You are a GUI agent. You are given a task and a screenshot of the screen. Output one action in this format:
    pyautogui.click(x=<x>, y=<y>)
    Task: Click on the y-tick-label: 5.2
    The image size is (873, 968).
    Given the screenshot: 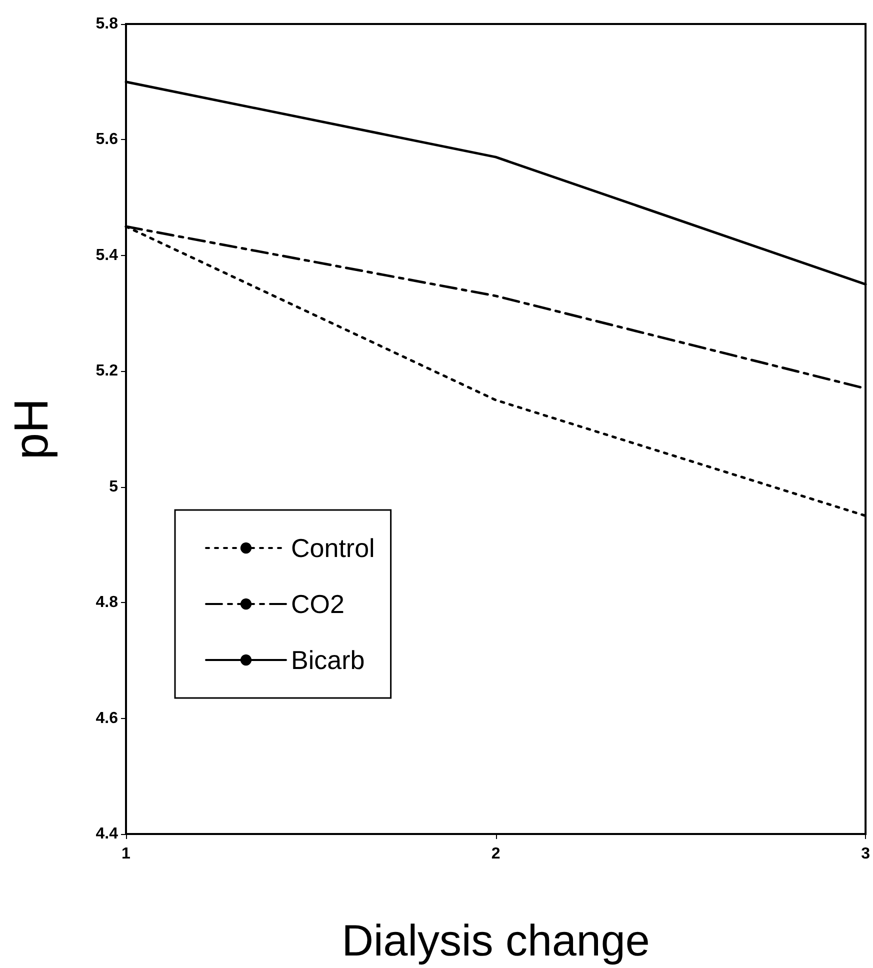 What is the action you would take?
    pyautogui.click(x=107, y=371)
    